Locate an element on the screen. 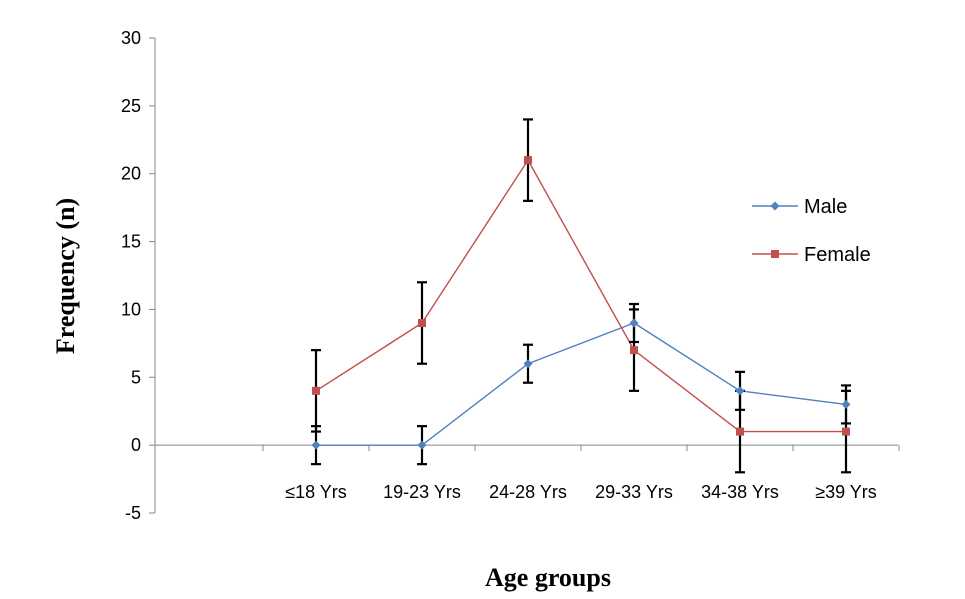 Image resolution: width=965 pixels, height=599 pixels. legend-item-female: Female is located at coordinates (811, 255).